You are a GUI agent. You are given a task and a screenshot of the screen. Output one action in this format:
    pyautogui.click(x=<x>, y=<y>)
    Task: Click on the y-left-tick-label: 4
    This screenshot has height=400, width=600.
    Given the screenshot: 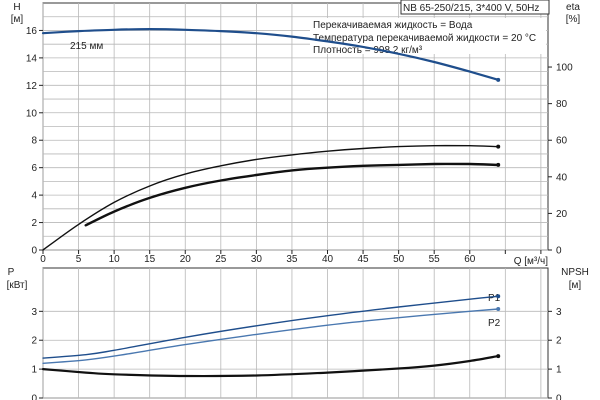 What is the action you would take?
    pyautogui.click(x=34, y=196)
    